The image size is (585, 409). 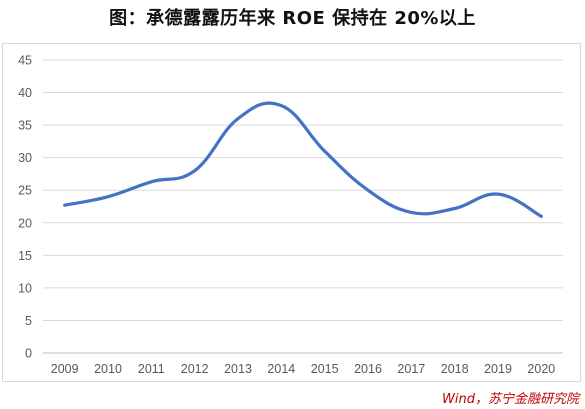 What do you see at coordinates (28, 354) in the screenshot?
I see `y-tick-label: 0` at bounding box center [28, 354].